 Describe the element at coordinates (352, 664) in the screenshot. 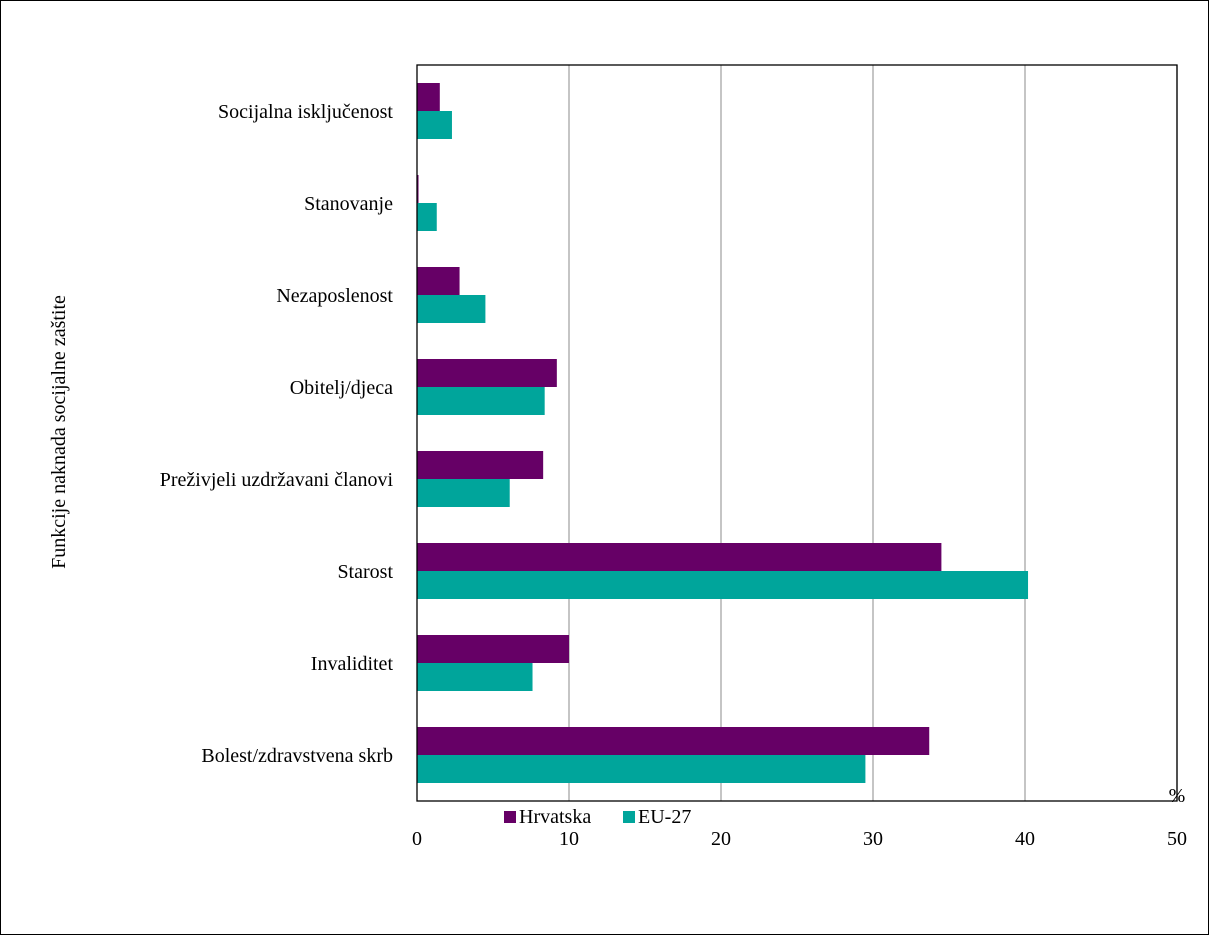

I see `category-label: Invaliditet` at that location.